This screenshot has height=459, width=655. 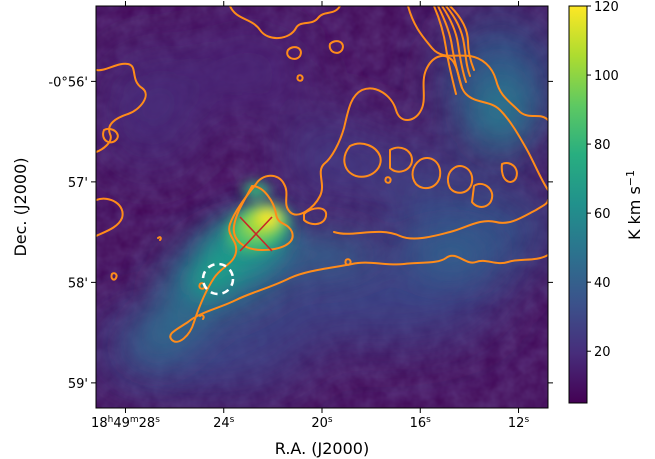 What do you see at coordinates (68, 233) in the screenshot?
I see `y-tick-labels: -0°56' 57' 58' 59'` at bounding box center [68, 233].